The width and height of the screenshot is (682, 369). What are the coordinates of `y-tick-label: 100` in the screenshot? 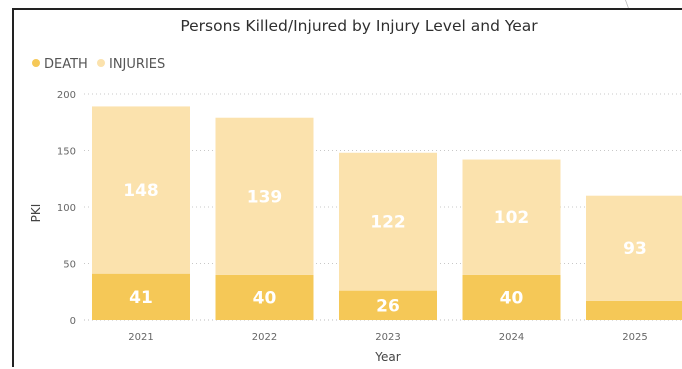 It's located at (66, 208).